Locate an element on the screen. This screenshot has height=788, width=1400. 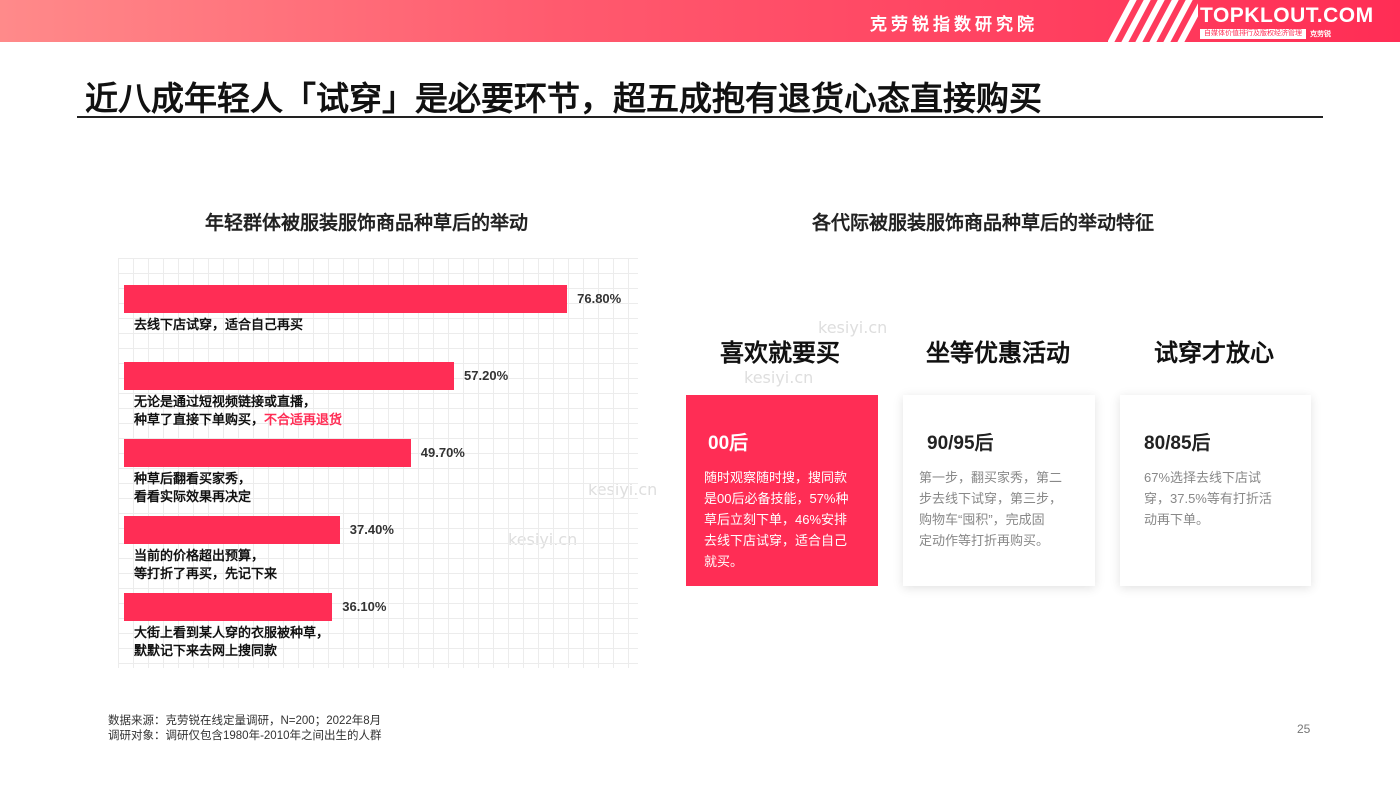
description-line: 67%选择去线下店试 is located at coordinates (1203, 477).